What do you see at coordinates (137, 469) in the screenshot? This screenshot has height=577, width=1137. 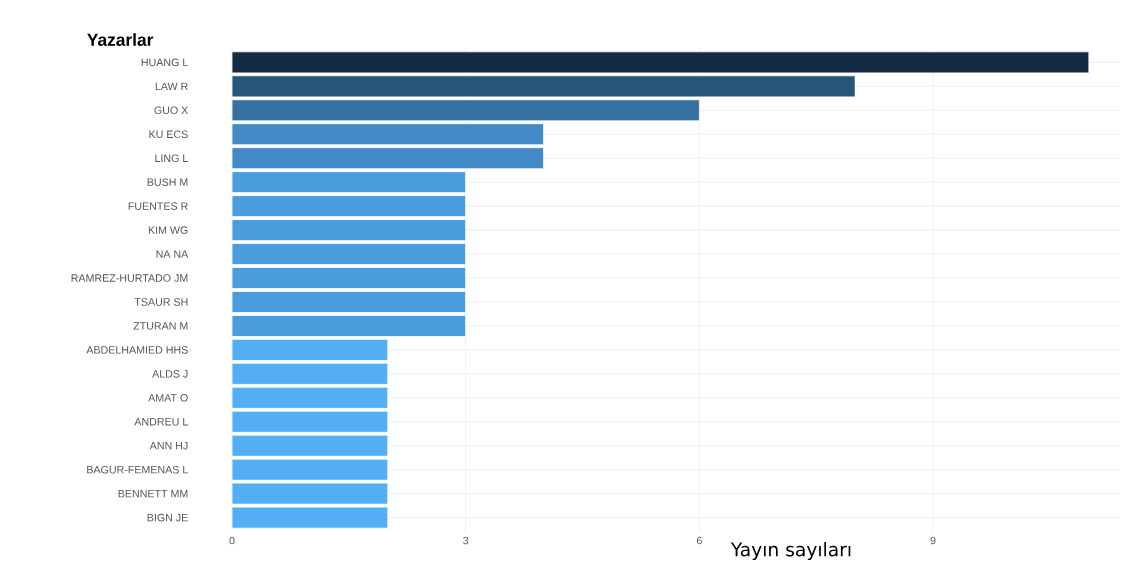 I see `y-tick-label: BAGUR-FEMENAS L` at bounding box center [137, 469].